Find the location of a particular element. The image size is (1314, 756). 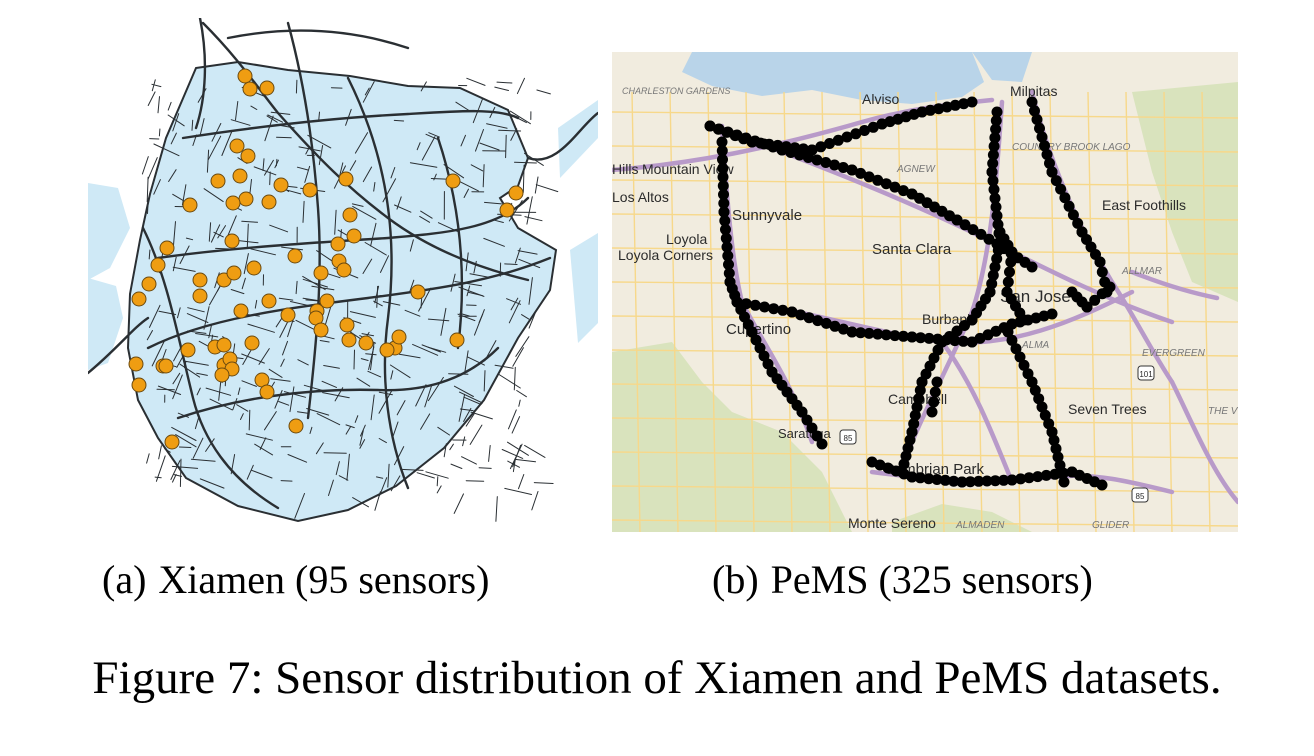

place-label: Sunnyvale is located at coordinates (767, 215).